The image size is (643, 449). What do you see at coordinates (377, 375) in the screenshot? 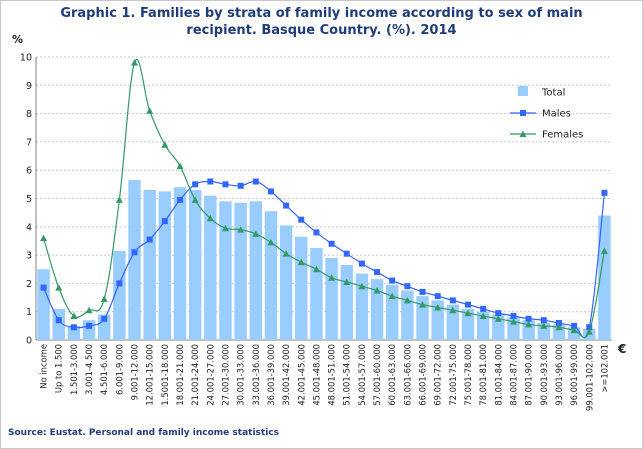
I see `x-tick-label: 57.001-60.000` at bounding box center [377, 375].